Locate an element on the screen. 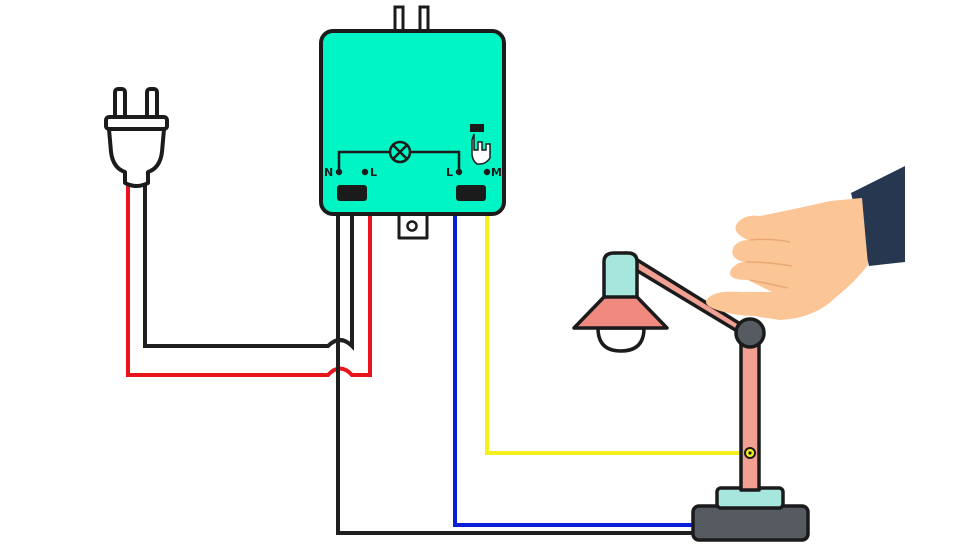 The height and width of the screenshot is (545, 969). pointing-hand-icon is located at coordinates (805, 243).